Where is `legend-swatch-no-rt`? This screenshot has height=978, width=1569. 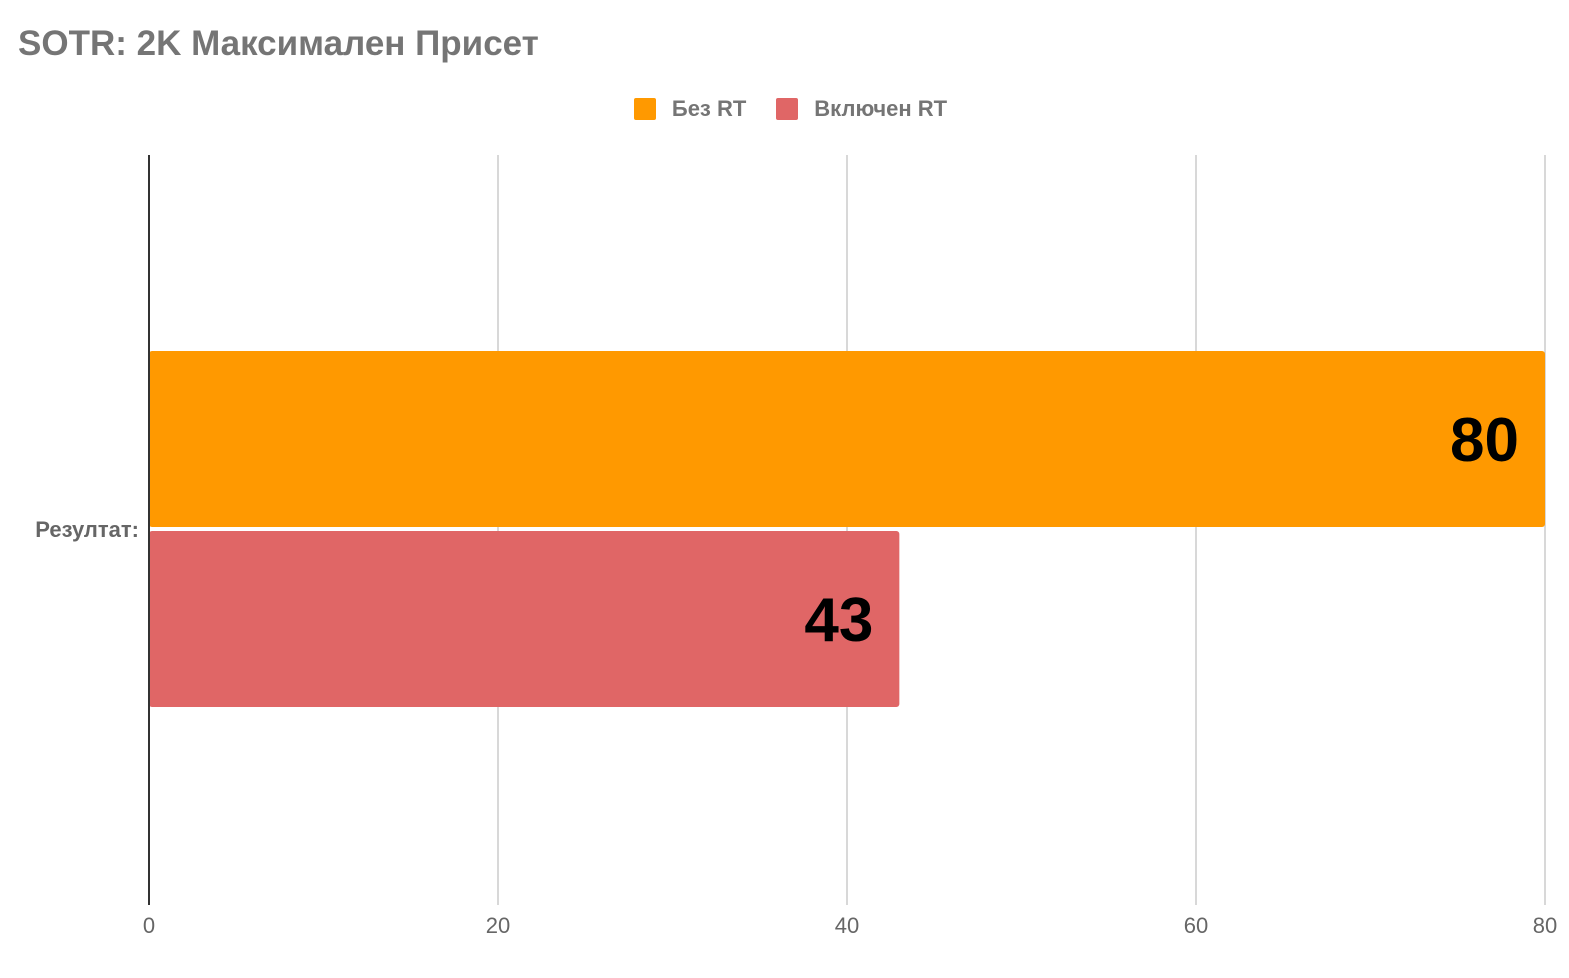 legend-swatch-no-rt is located at coordinates (644, 109).